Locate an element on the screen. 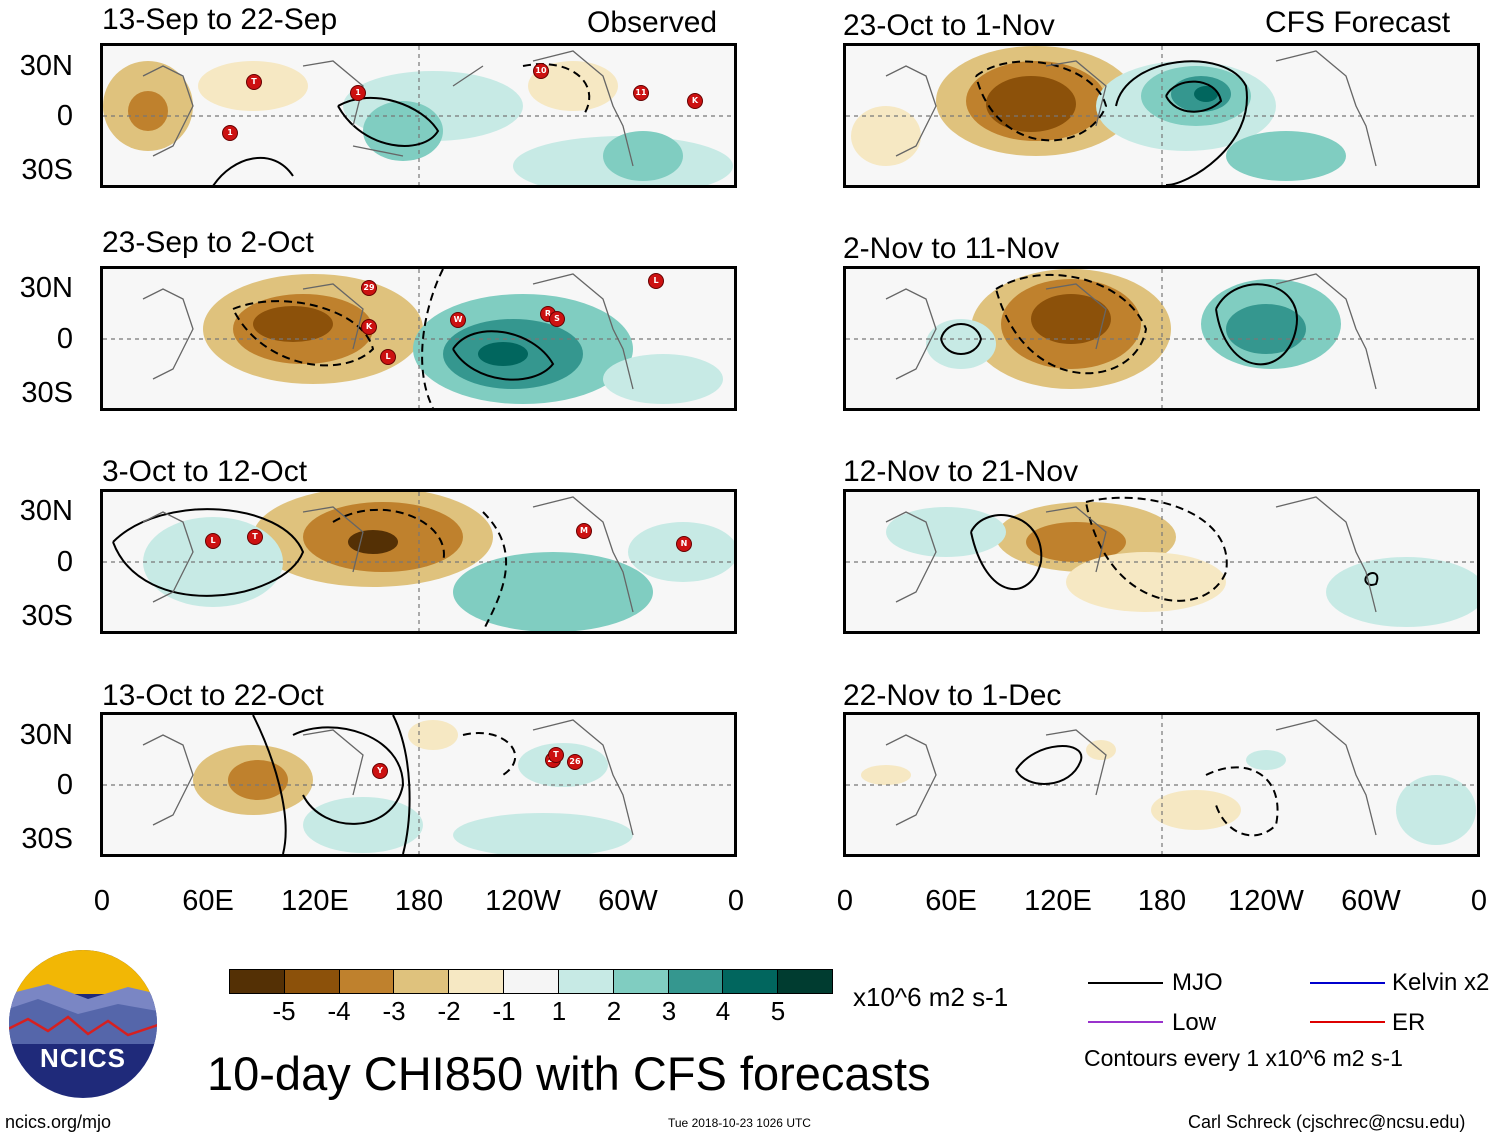 This screenshot has height=1137, width=1510. storm-marker: 29 is located at coordinates (369, 288).